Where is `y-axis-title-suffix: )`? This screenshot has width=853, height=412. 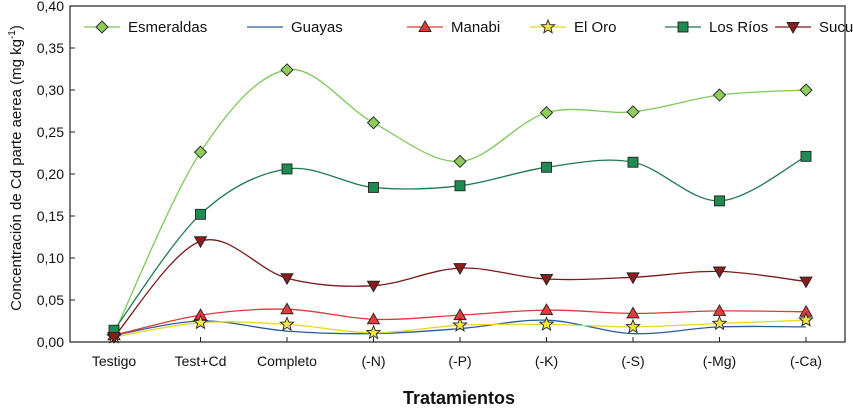 y-axis-title-suffix: ) is located at coordinates (16, 27).